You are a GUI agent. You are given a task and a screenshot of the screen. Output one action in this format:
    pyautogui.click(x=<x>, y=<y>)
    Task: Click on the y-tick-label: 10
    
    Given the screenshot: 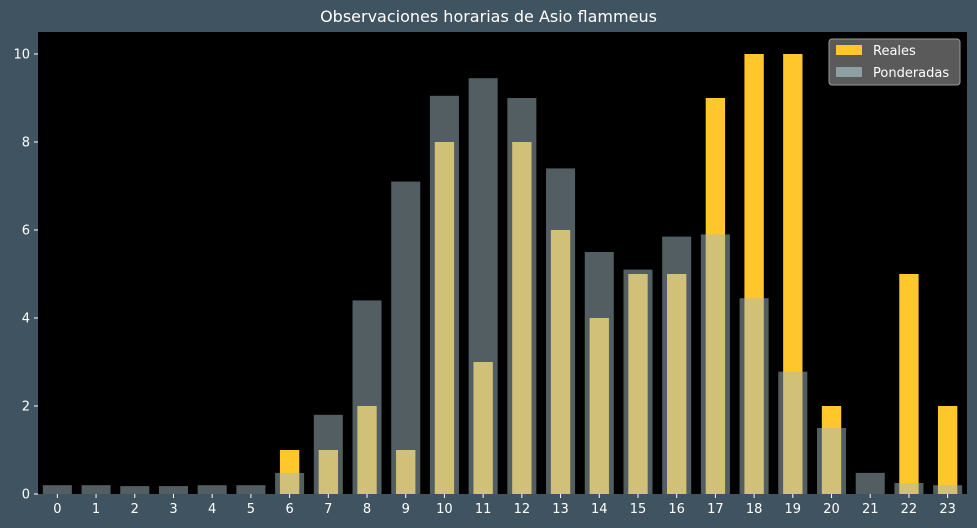 What is the action you would take?
    pyautogui.click(x=21, y=55)
    